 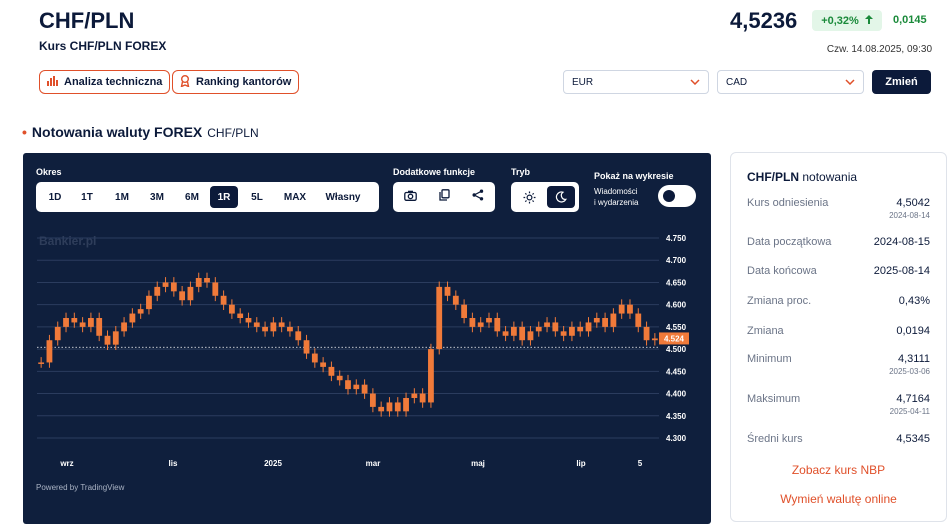 What do you see at coordinates (640, 463) in the screenshot?
I see `x-tick-label: 5` at bounding box center [640, 463].